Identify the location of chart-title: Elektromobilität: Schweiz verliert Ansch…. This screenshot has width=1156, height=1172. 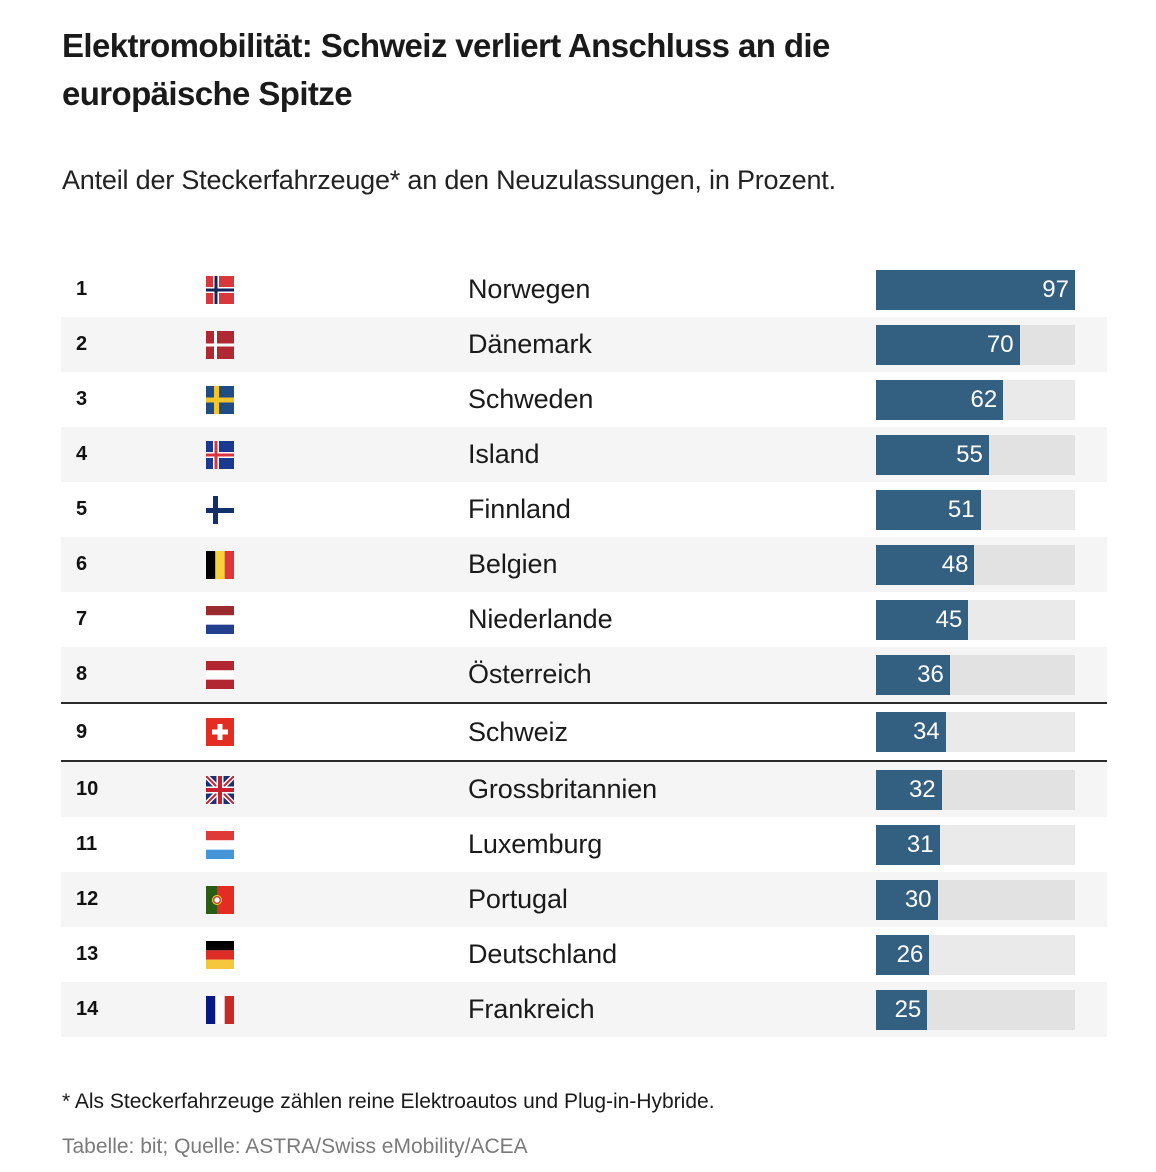
(446, 69).